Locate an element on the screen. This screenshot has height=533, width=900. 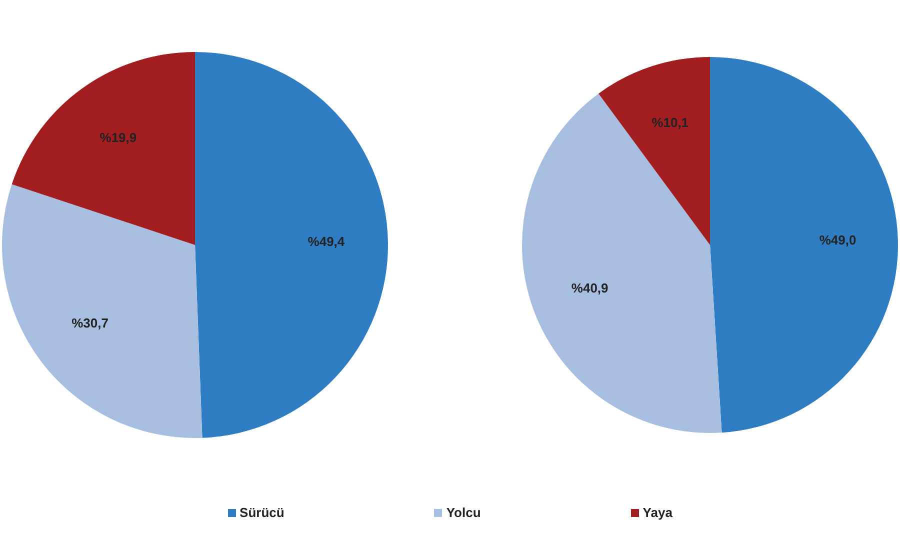
legend-label: Yaya is located at coordinates (657, 512).